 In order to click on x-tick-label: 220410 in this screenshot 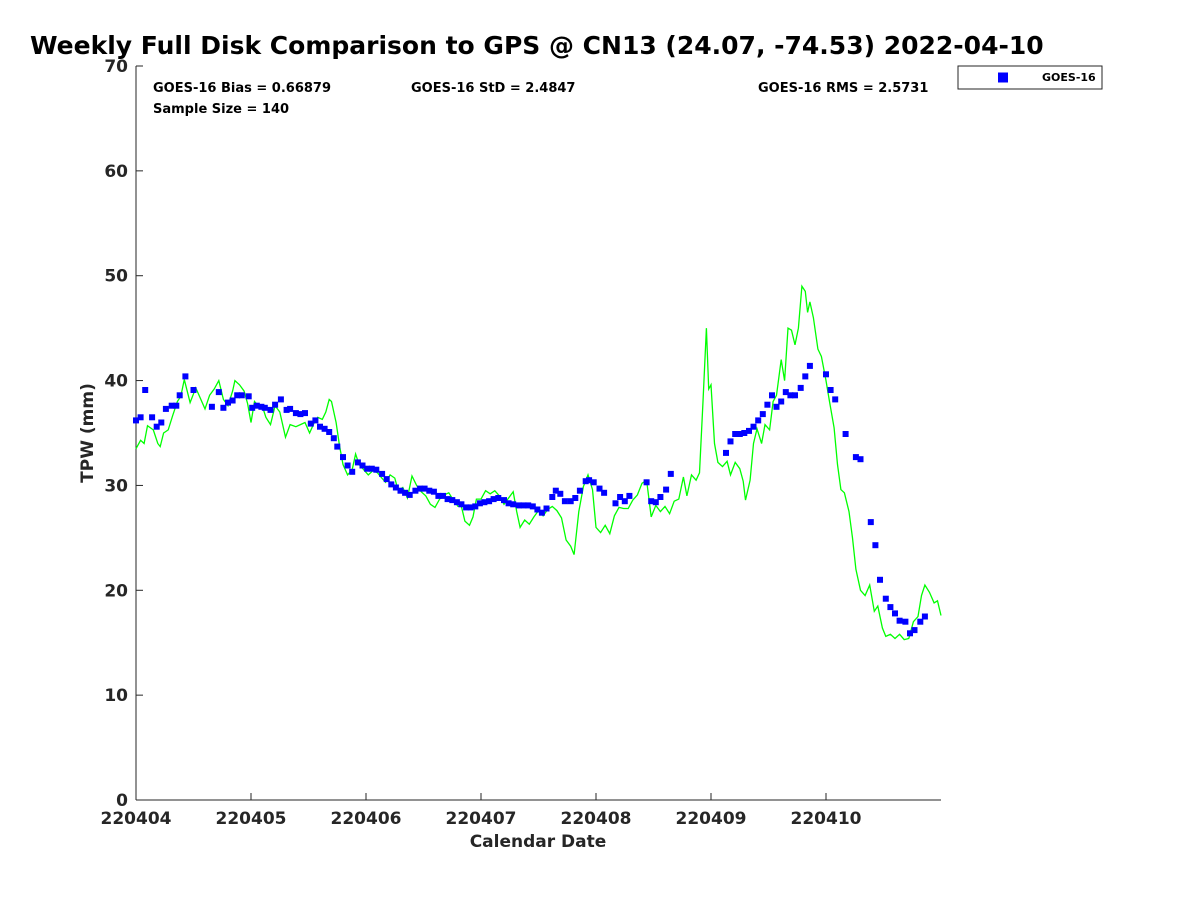, I will do `click(826, 819)`.